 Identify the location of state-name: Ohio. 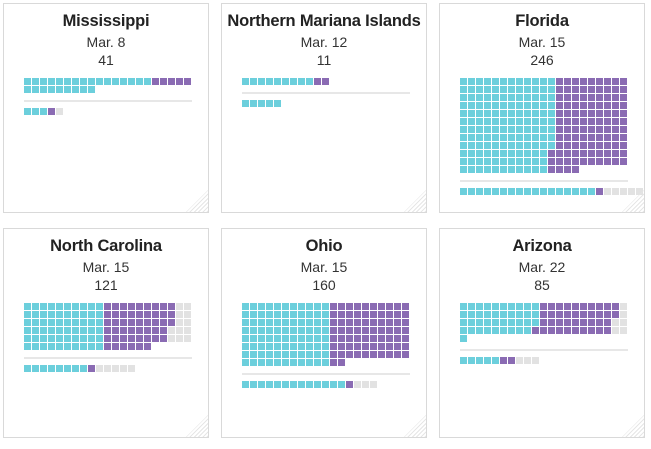
(324, 246).